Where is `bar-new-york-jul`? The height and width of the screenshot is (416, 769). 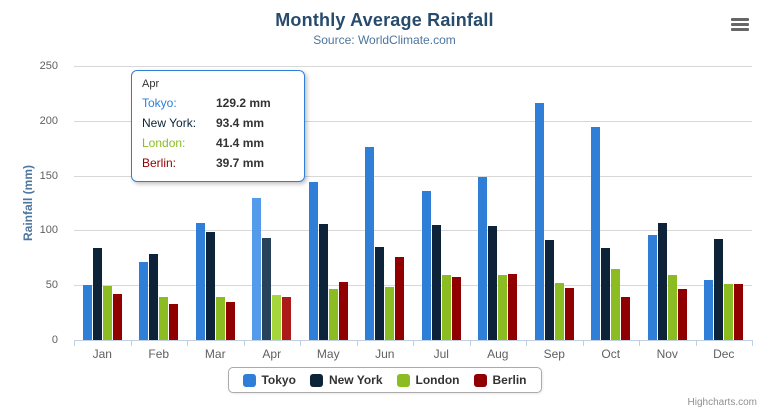
bar-new-york-jul is located at coordinates (436, 282).